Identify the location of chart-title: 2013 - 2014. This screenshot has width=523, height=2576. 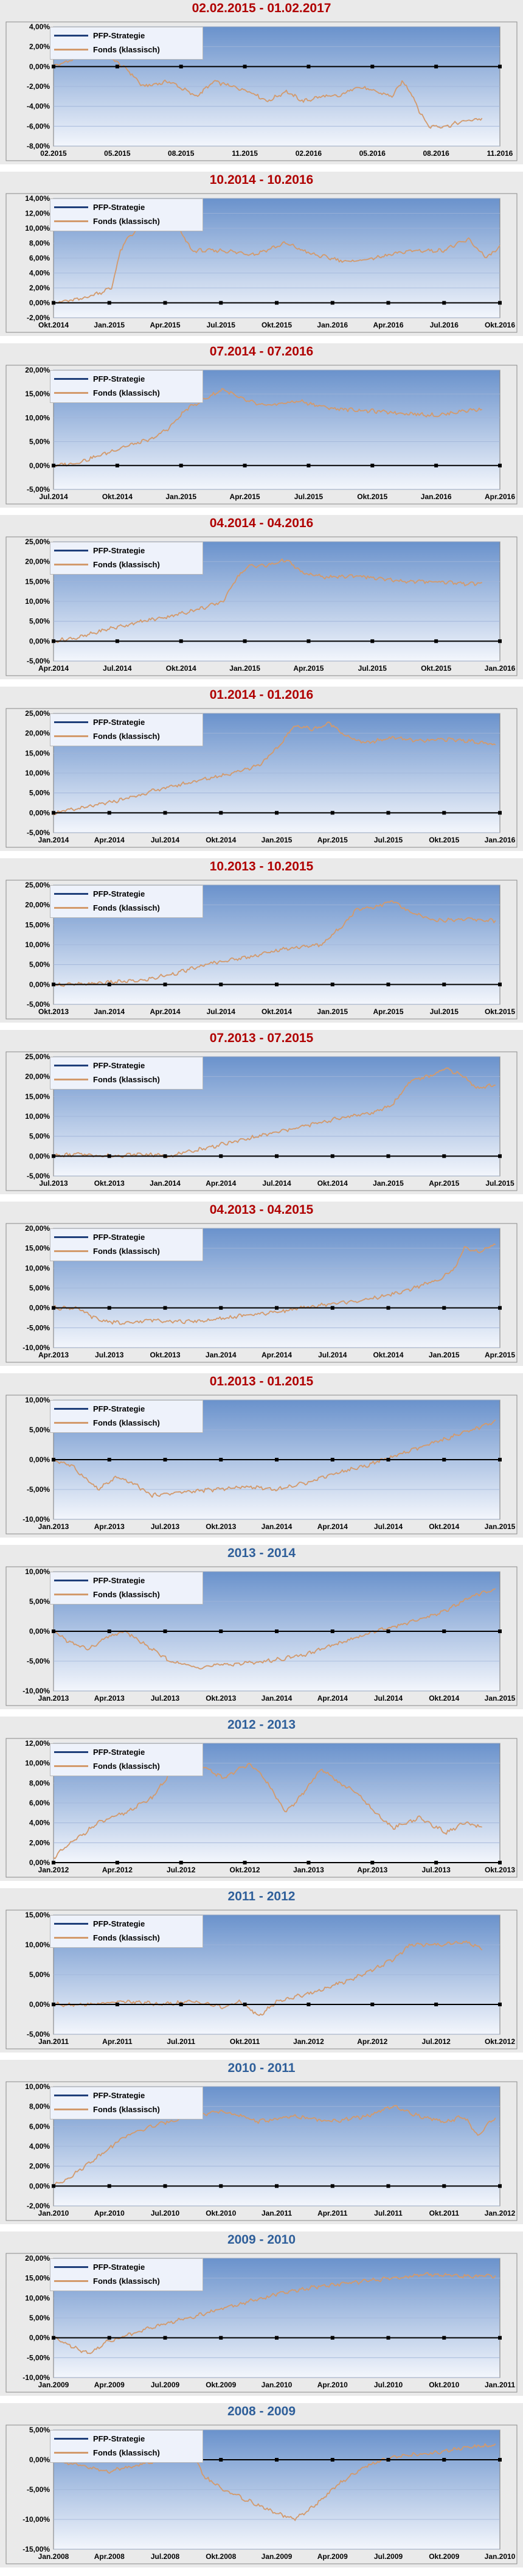
(261, 1553).